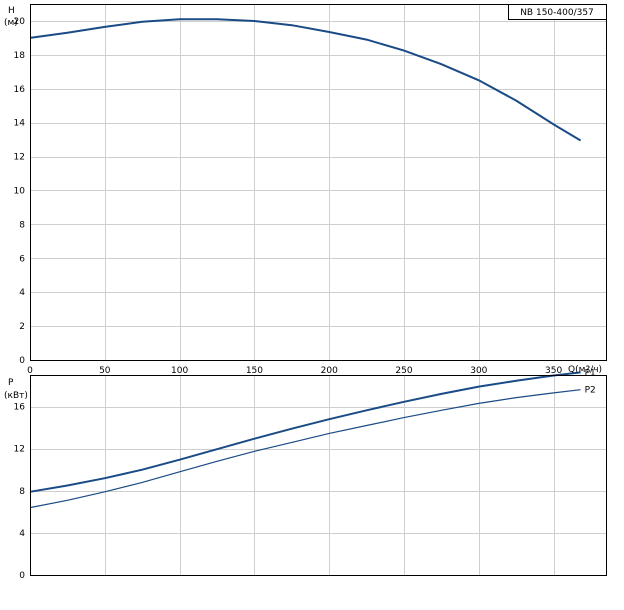 Image resolution: width=624 pixels, height=610 pixels. Describe the element at coordinates (30, 371) in the screenshot. I see `flow-tick-label: 0` at that location.